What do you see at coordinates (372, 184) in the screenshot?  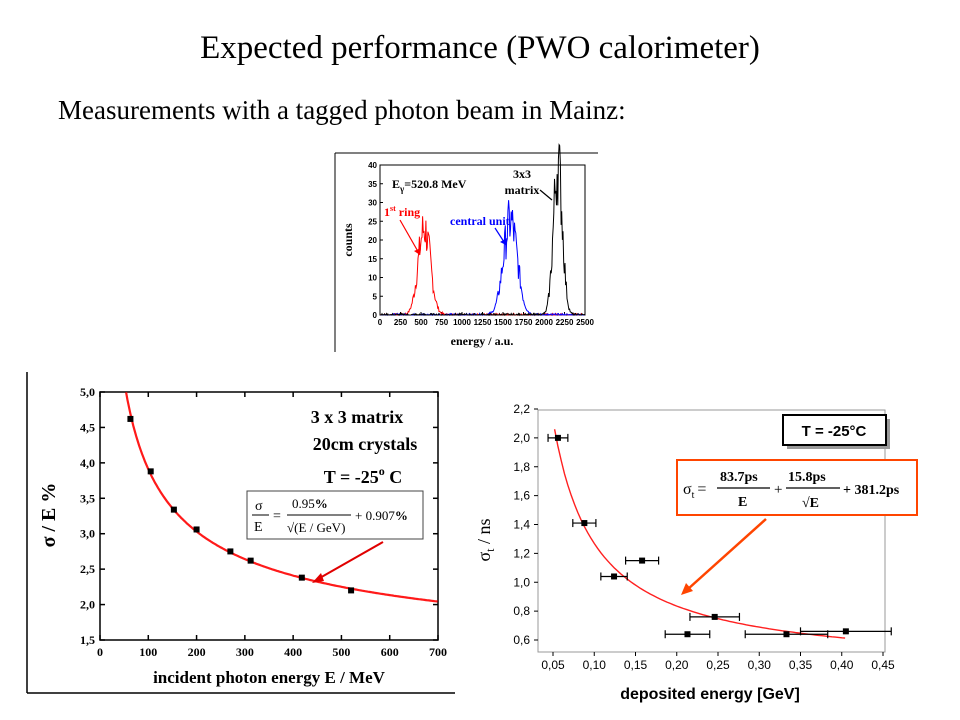 I see `y-tick-label: 35` at bounding box center [372, 184].